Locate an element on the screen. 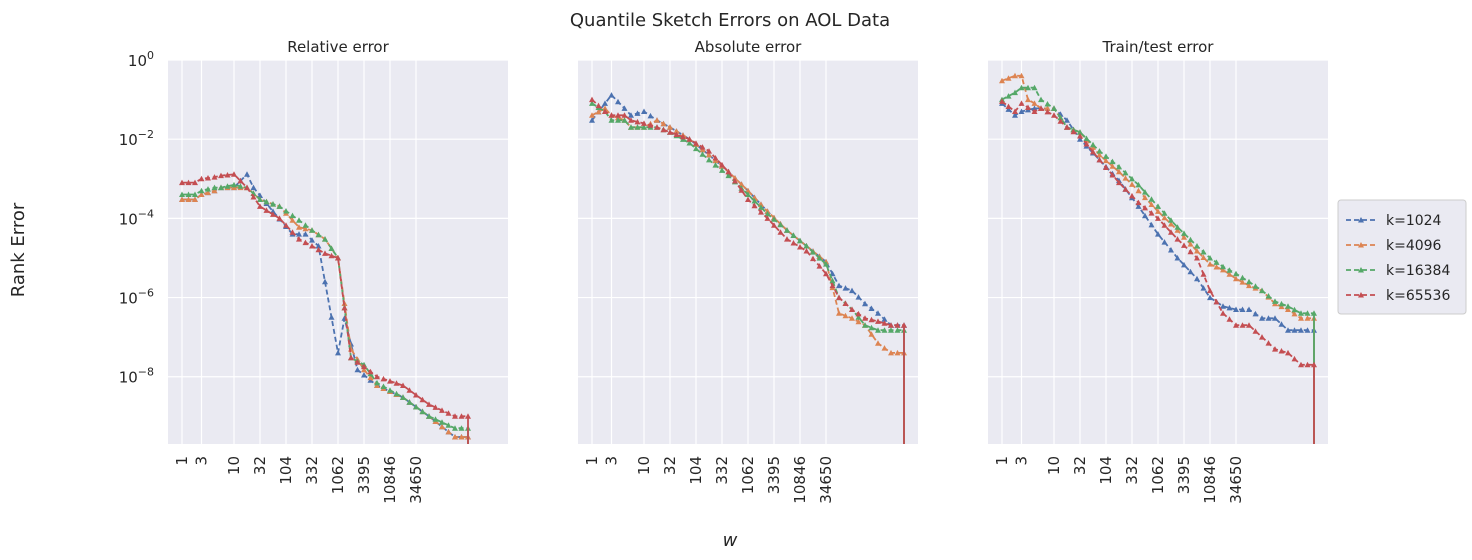 Image resolution: width=1472 pixels, height=560 pixels. figure-title: Quantile Sketch Errors on AOL Data is located at coordinates (730, 20).